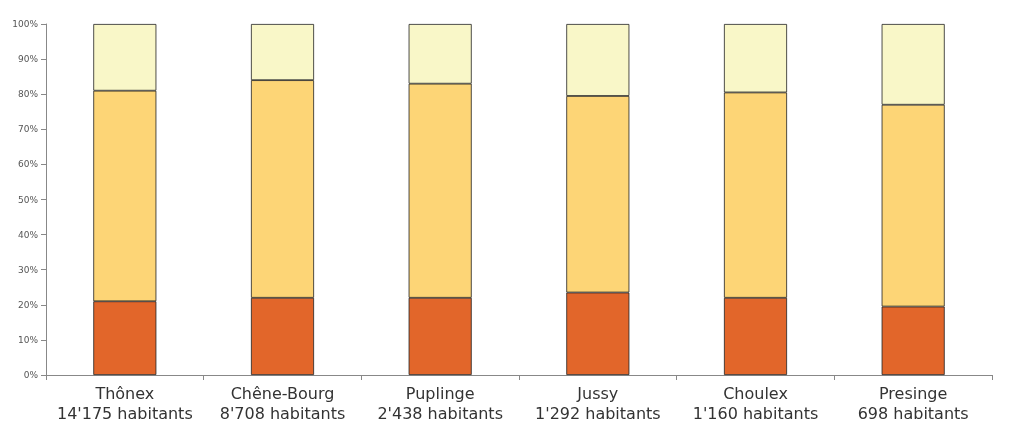 The height and width of the screenshot is (435, 1012). What do you see at coordinates (28, 339) in the screenshot?
I see `y-tick-label: 10%` at bounding box center [28, 339].